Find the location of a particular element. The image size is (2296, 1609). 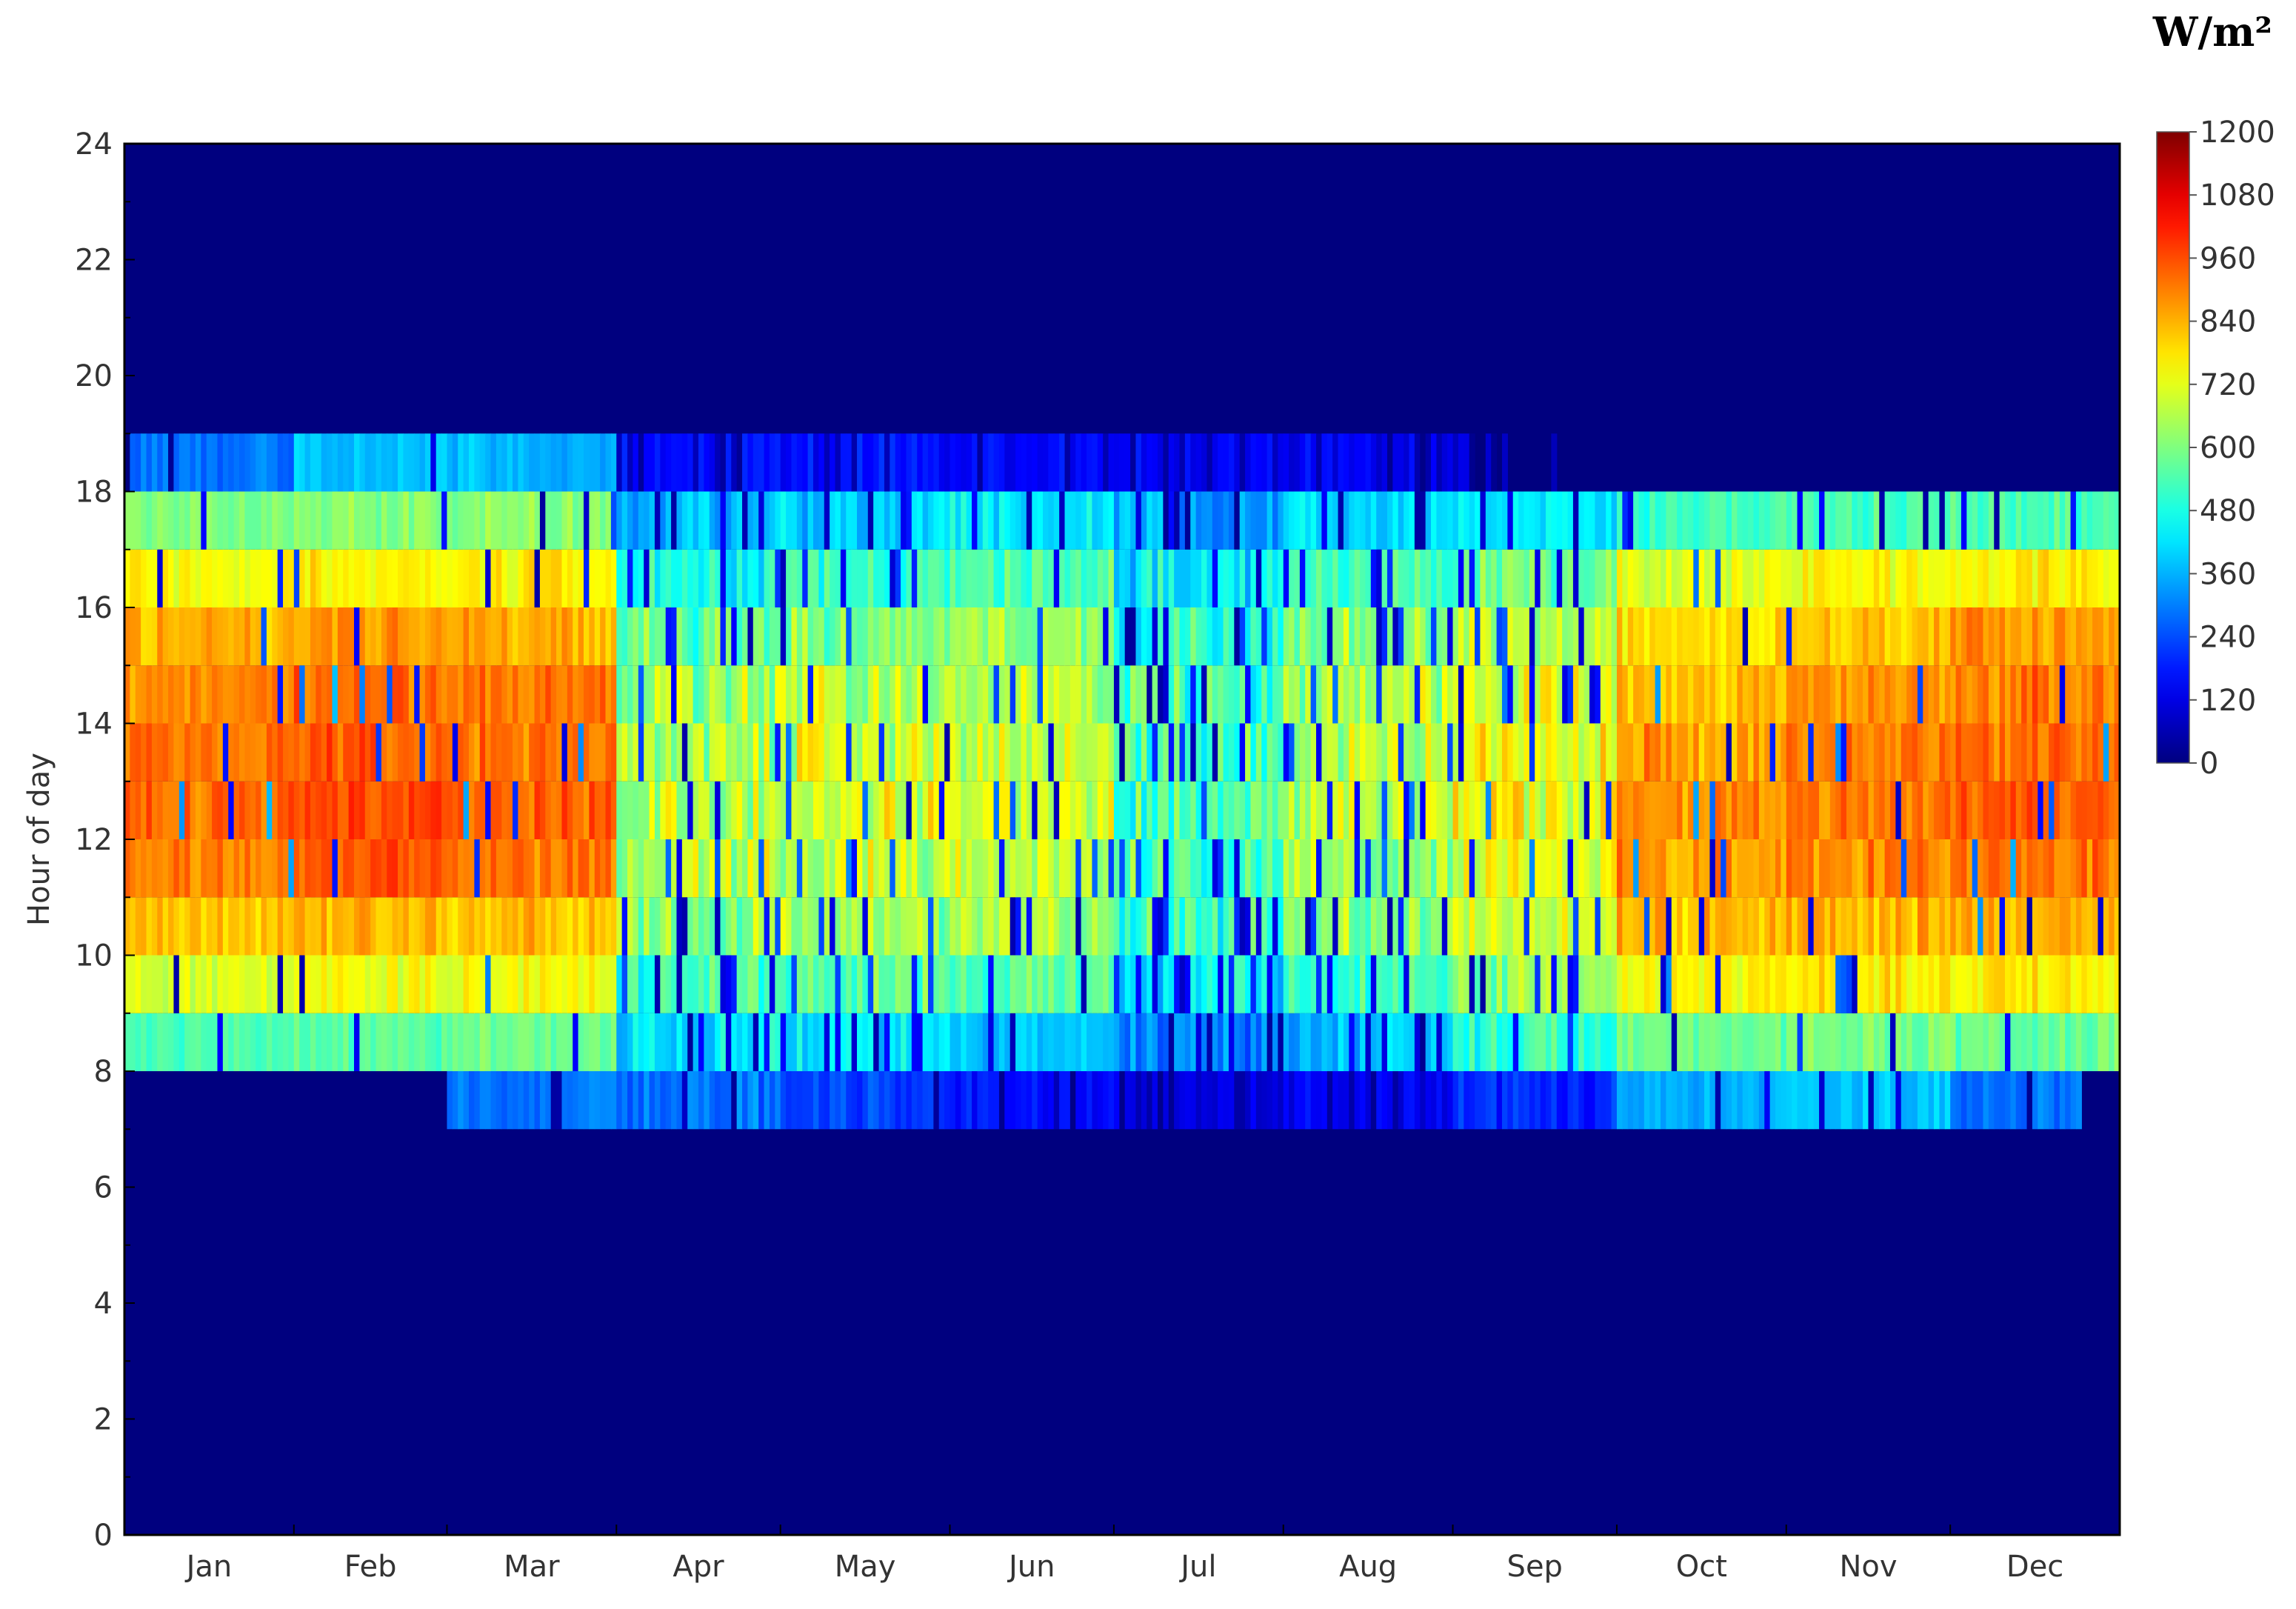

y-tick-label: 4 is located at coordinates (103, 1304).